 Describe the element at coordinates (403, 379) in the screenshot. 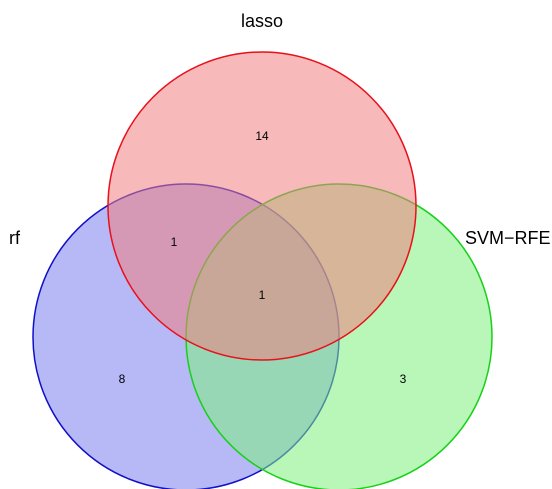

I see `count-svm-rfe-only: 3` at that location.